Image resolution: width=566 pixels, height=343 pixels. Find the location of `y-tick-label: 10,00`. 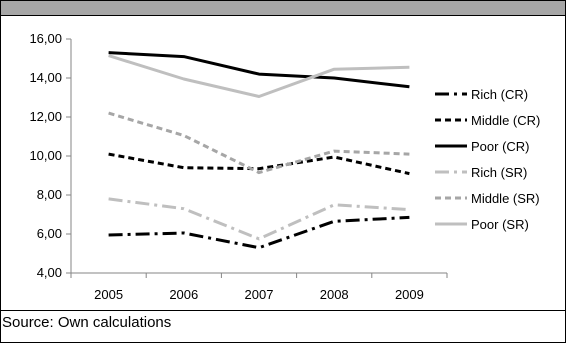

y-tick-label: 10,00 is located at coordinates (45, 155).